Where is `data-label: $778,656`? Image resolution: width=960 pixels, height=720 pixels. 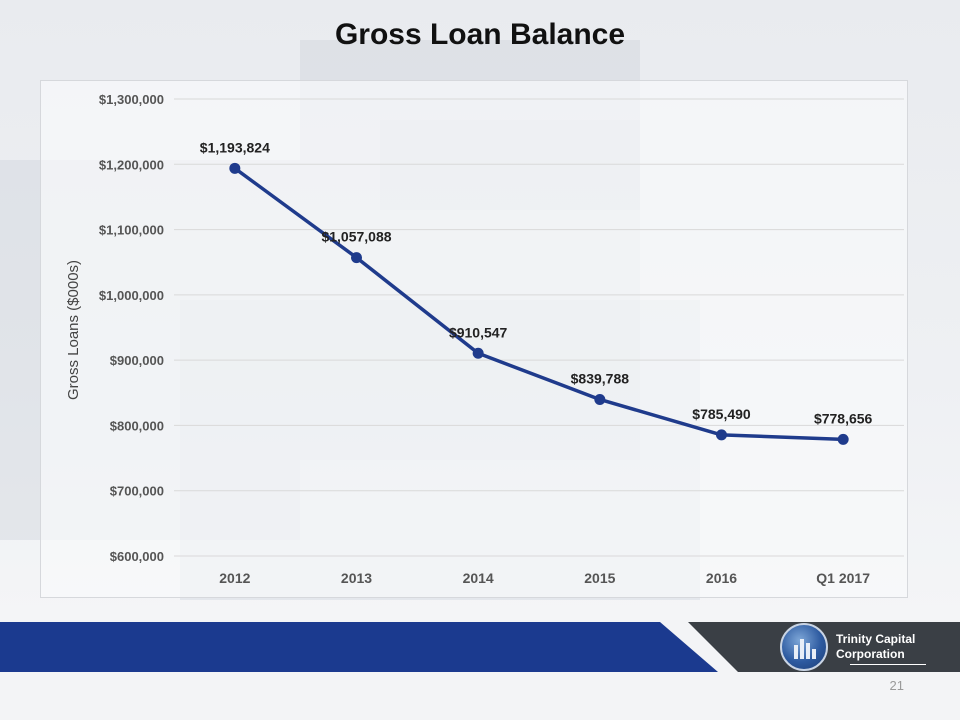 data-label: $778,656 is located at coordinates (843, 418).